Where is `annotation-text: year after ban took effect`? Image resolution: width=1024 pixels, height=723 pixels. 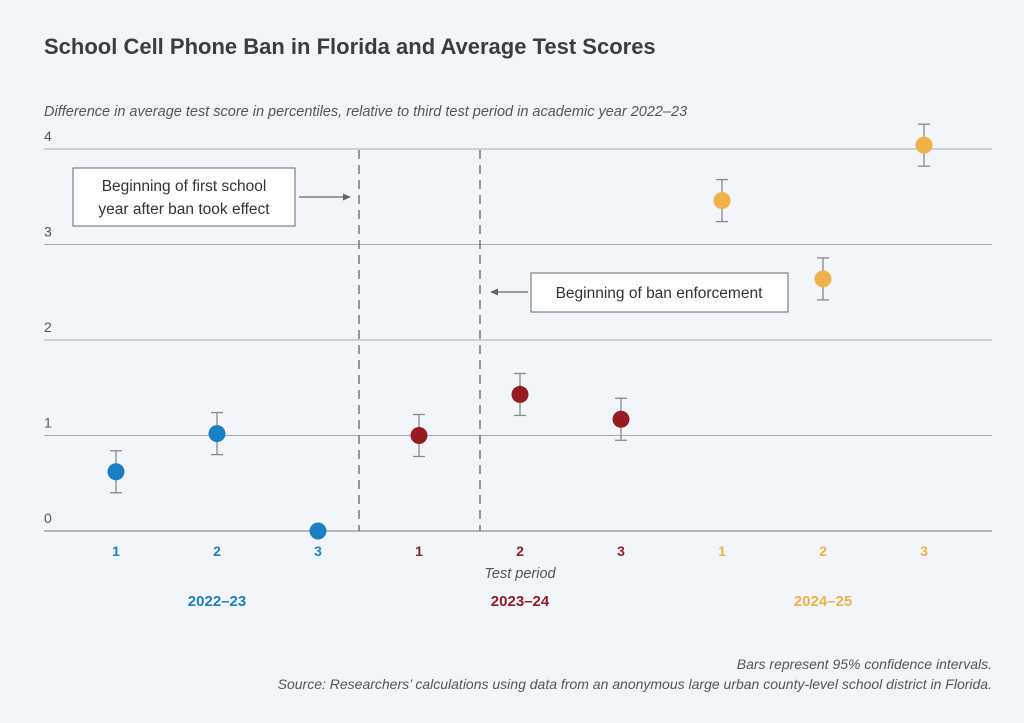
annotation-text: year after ban took effect is located at coordinates (184, 209).